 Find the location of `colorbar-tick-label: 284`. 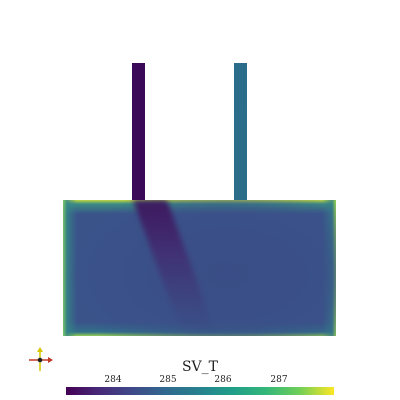

colorbar-tick-label: 284 is located at coordinates (112, 380).